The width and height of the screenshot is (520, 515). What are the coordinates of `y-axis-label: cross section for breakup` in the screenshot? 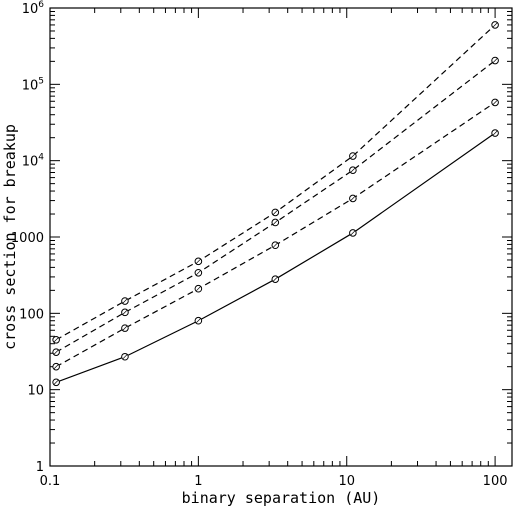 It's located at (10, 237).